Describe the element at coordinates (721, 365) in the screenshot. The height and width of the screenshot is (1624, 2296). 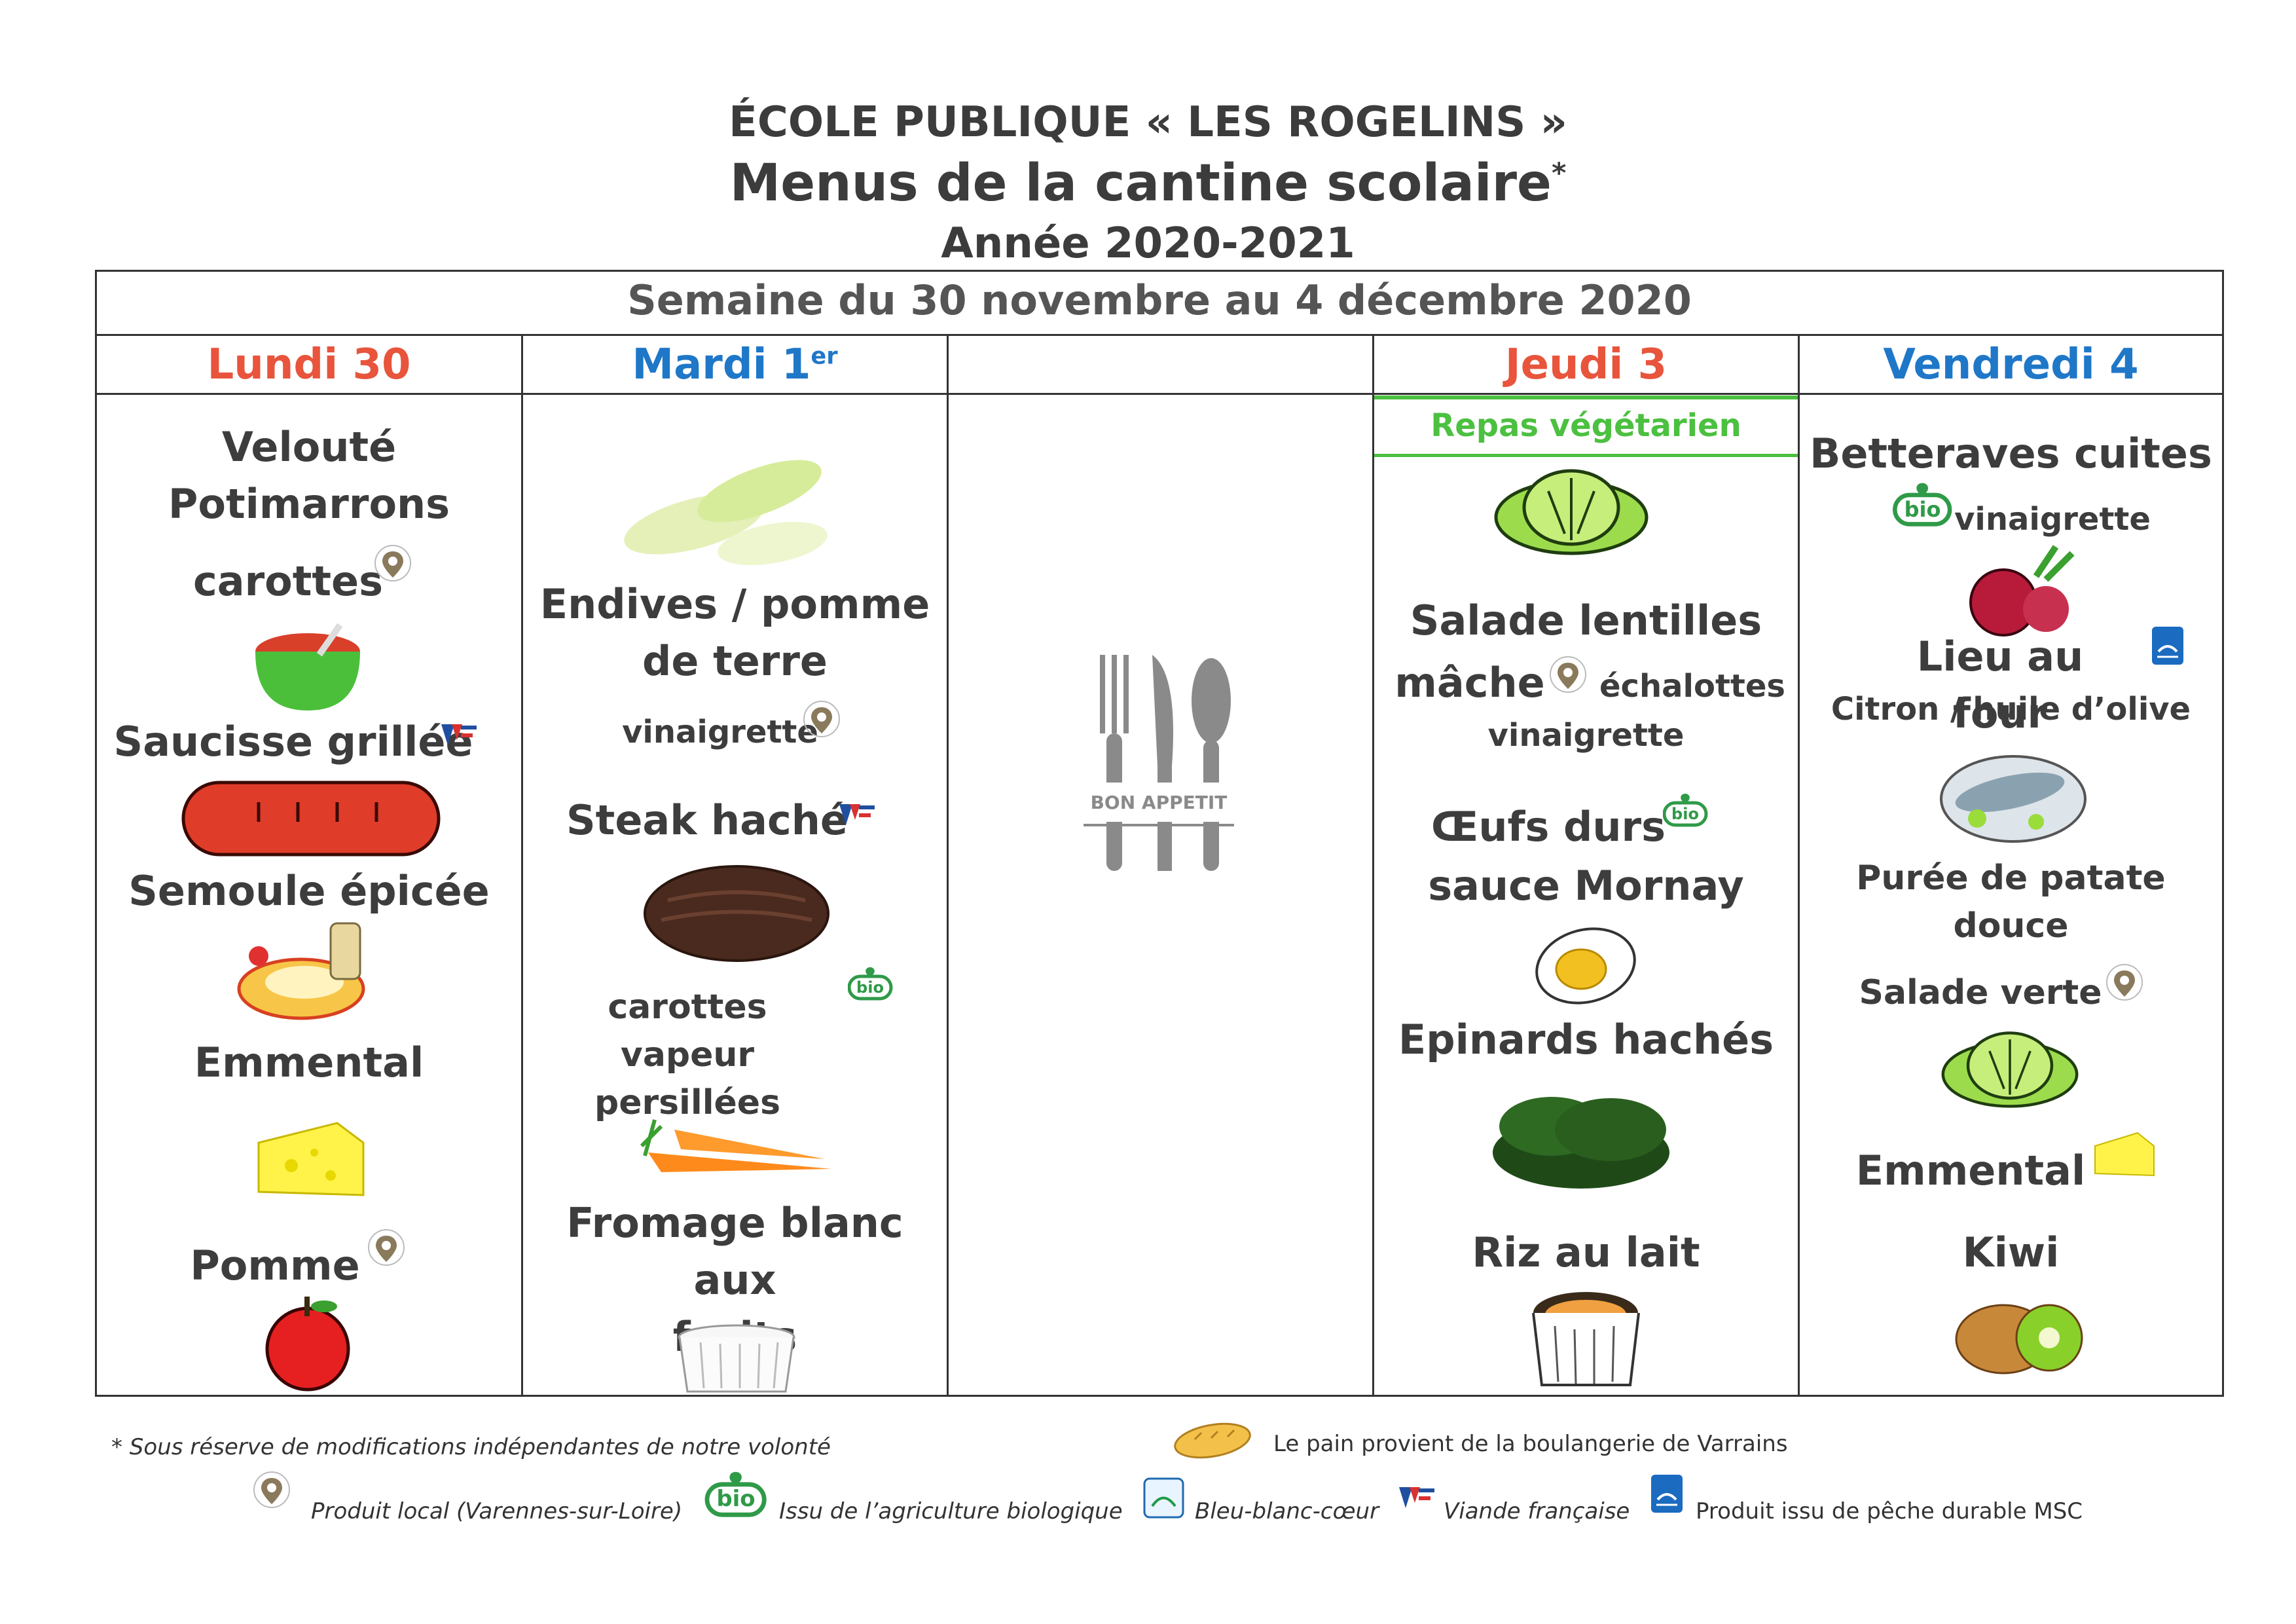
I see `day-tuesday-text: Mardi 1` at that location.